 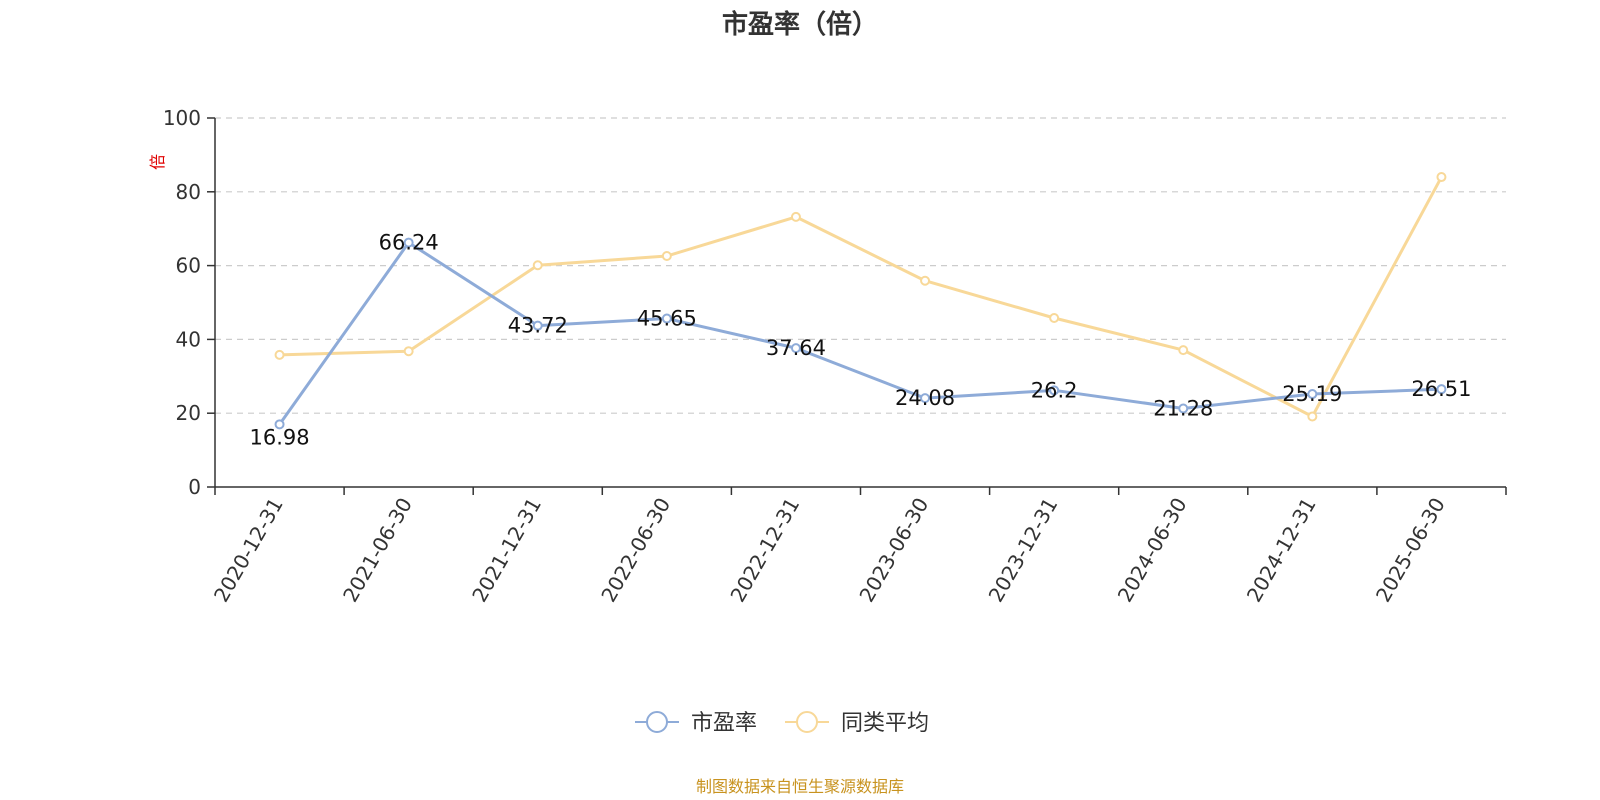 I want to click on x-tick-label: 2020-12-31, so click(x=248, y=550).